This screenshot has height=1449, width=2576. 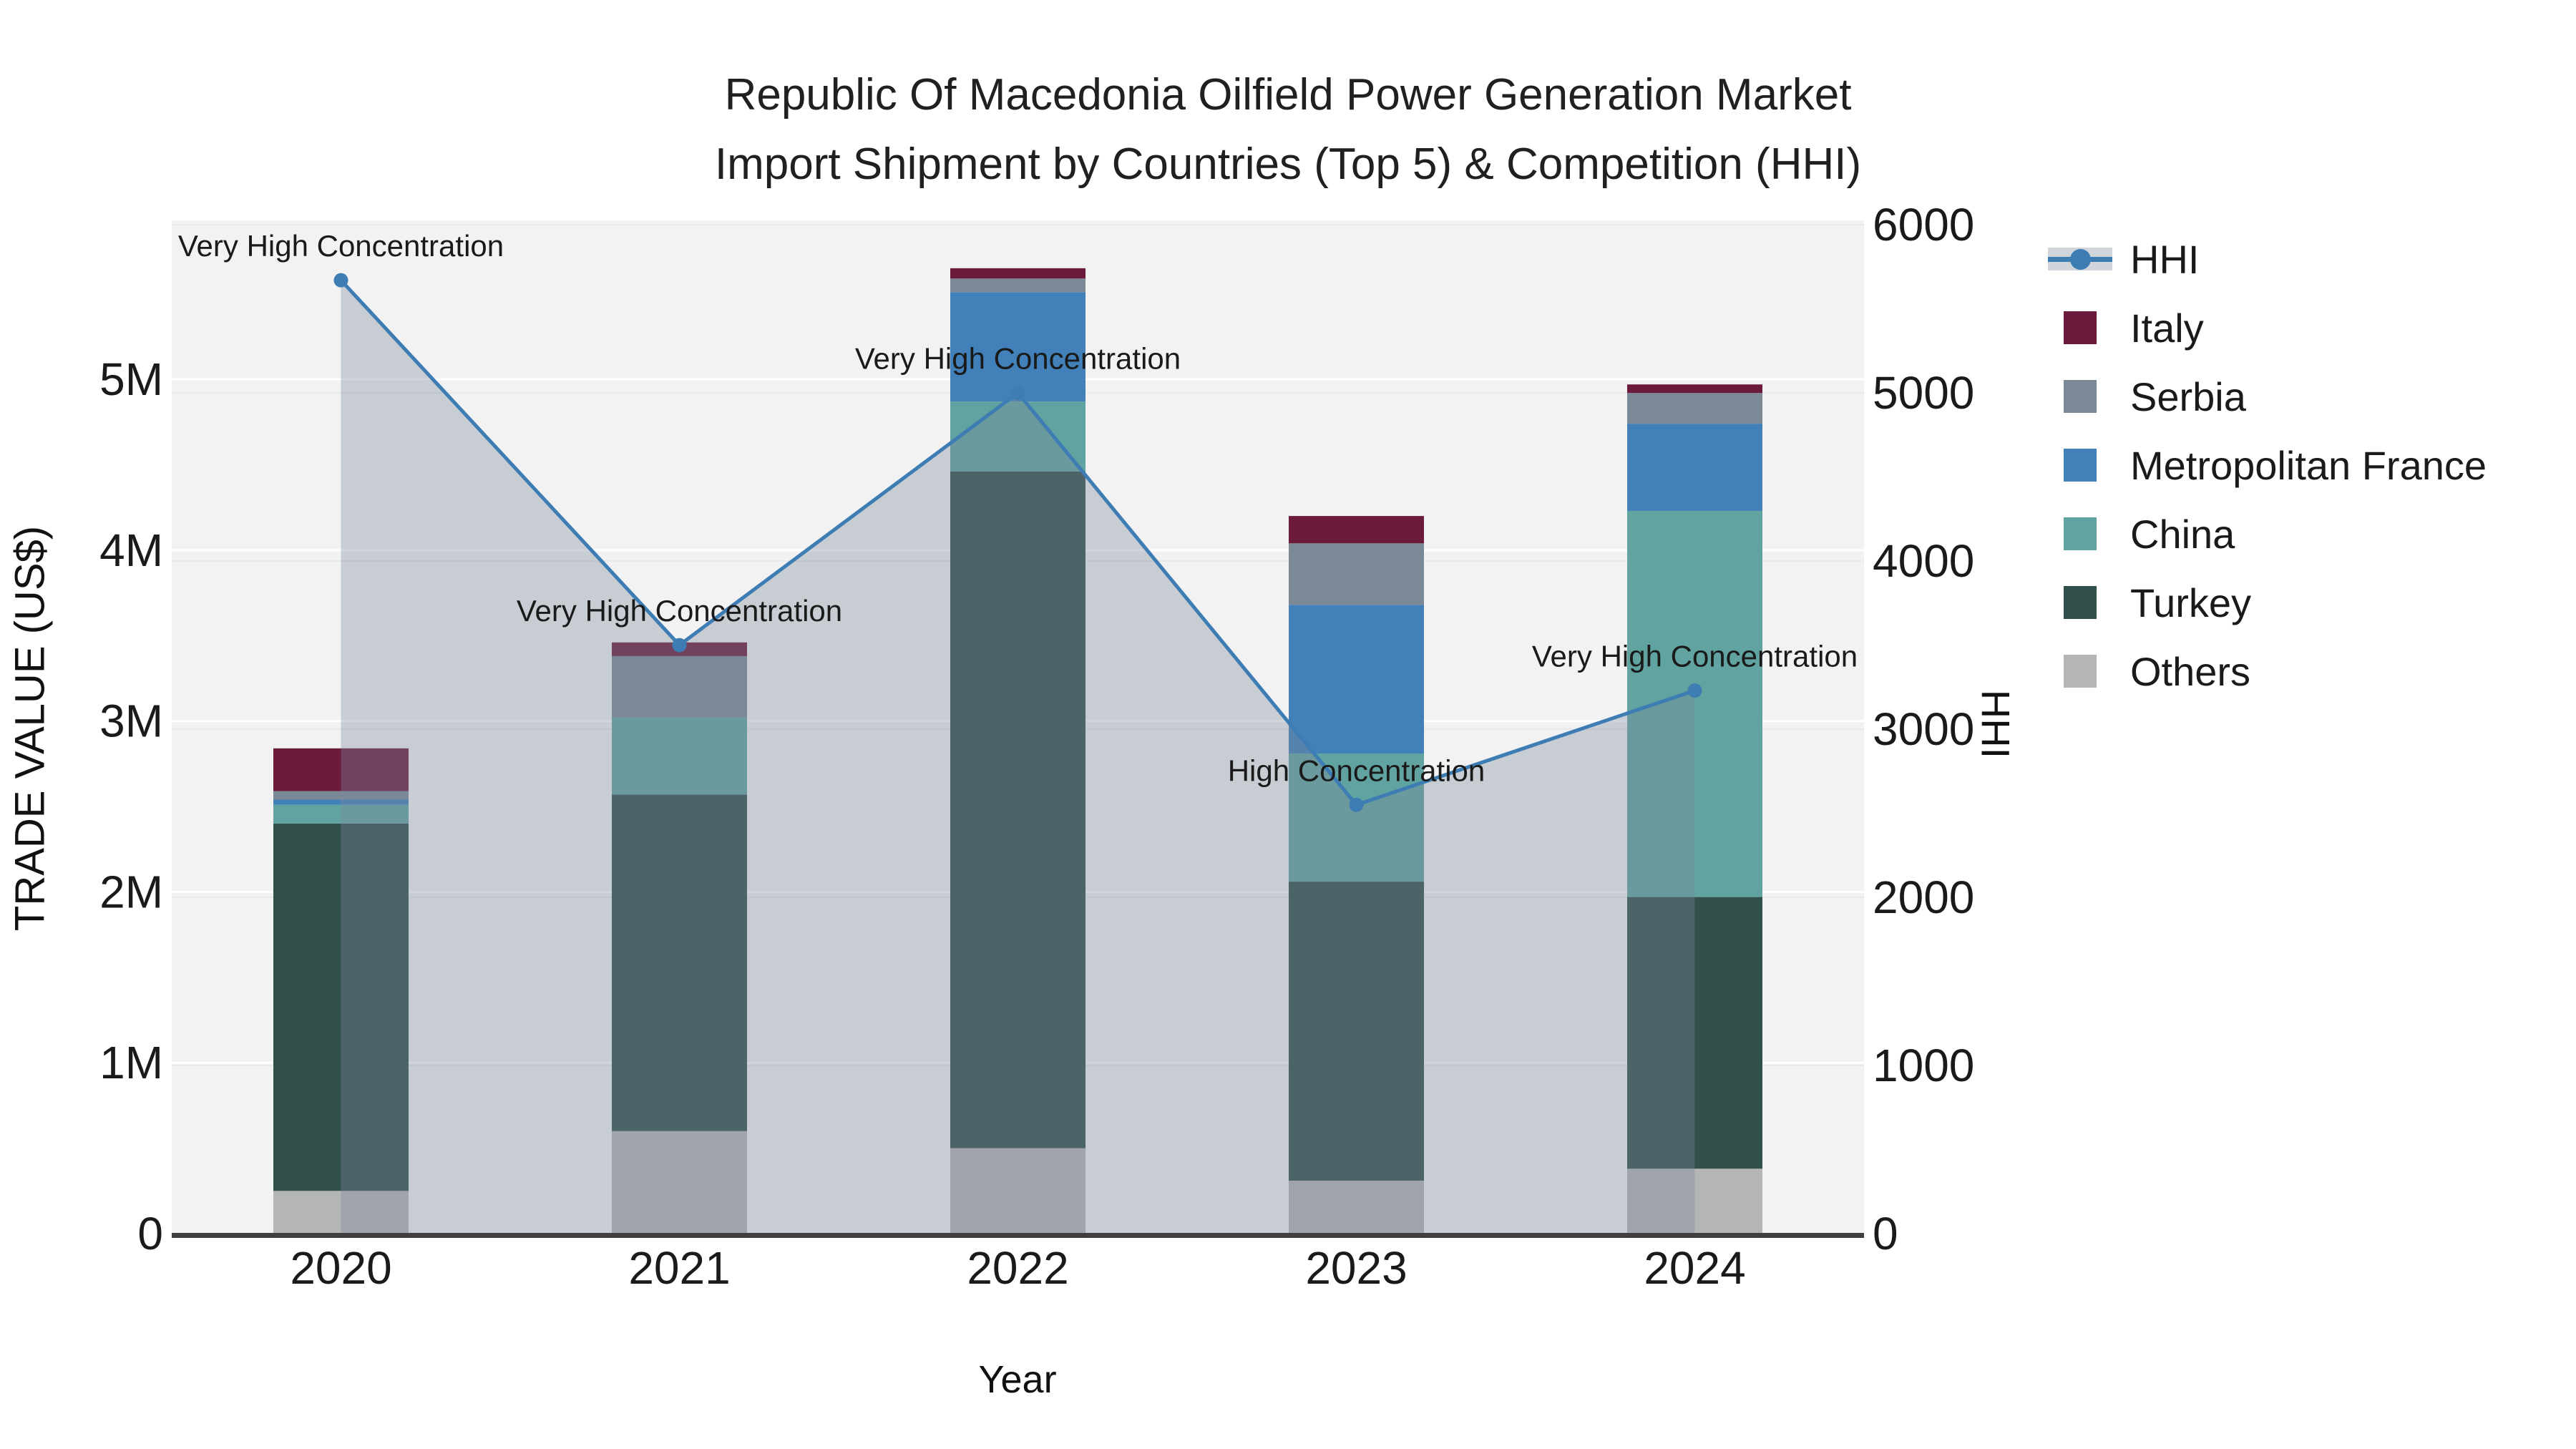 I want to click on left-tick-label: 2M, so click(x=131, y=891).